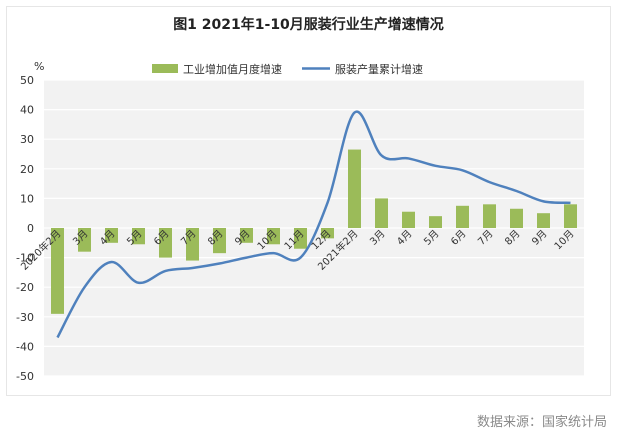  What do you see at coordinates (541, 422) in the screenshot?
I see `source-note: 数据来源：国家统计局` at bounding box center [541, 422].